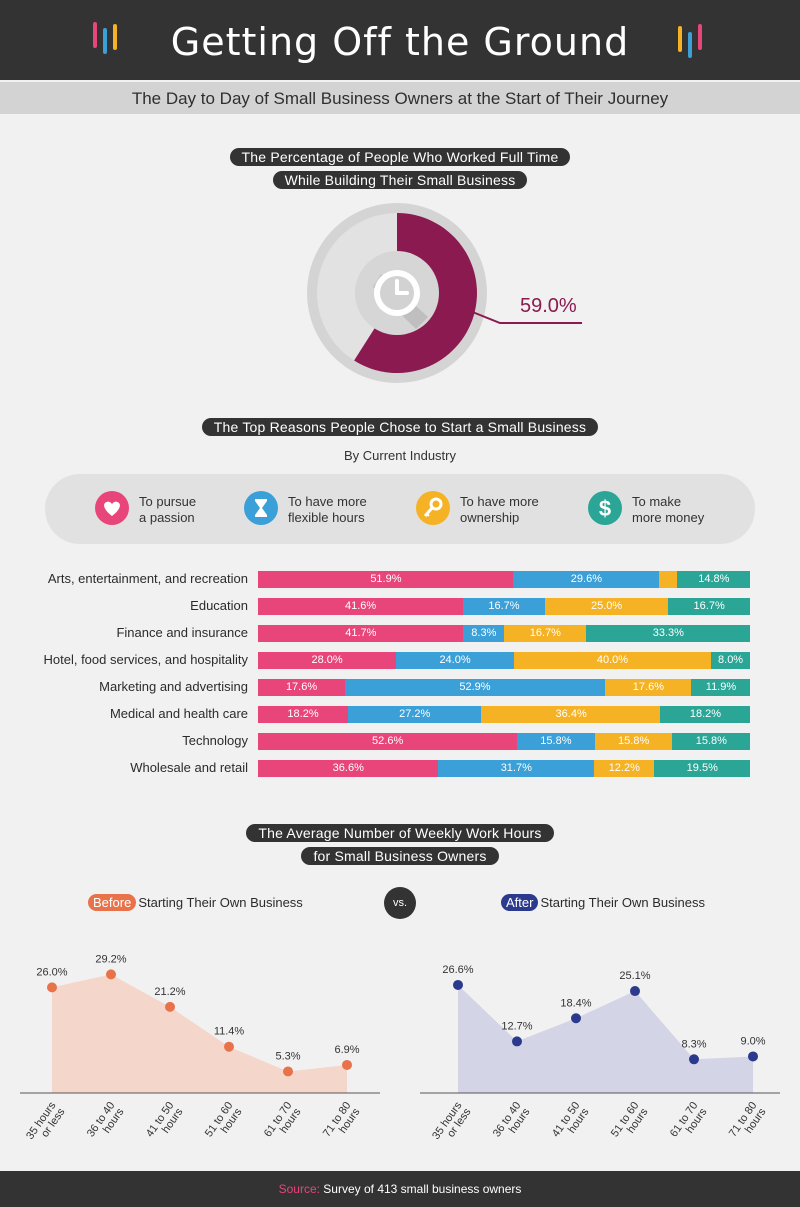 Image resolution: width=800 pixels, height=1207 pixels. What do you see at coordinates (400, 856) in the screenshot?
I see `section3-title-line2: for Small Business Owners` at bounding box center [400, 856].